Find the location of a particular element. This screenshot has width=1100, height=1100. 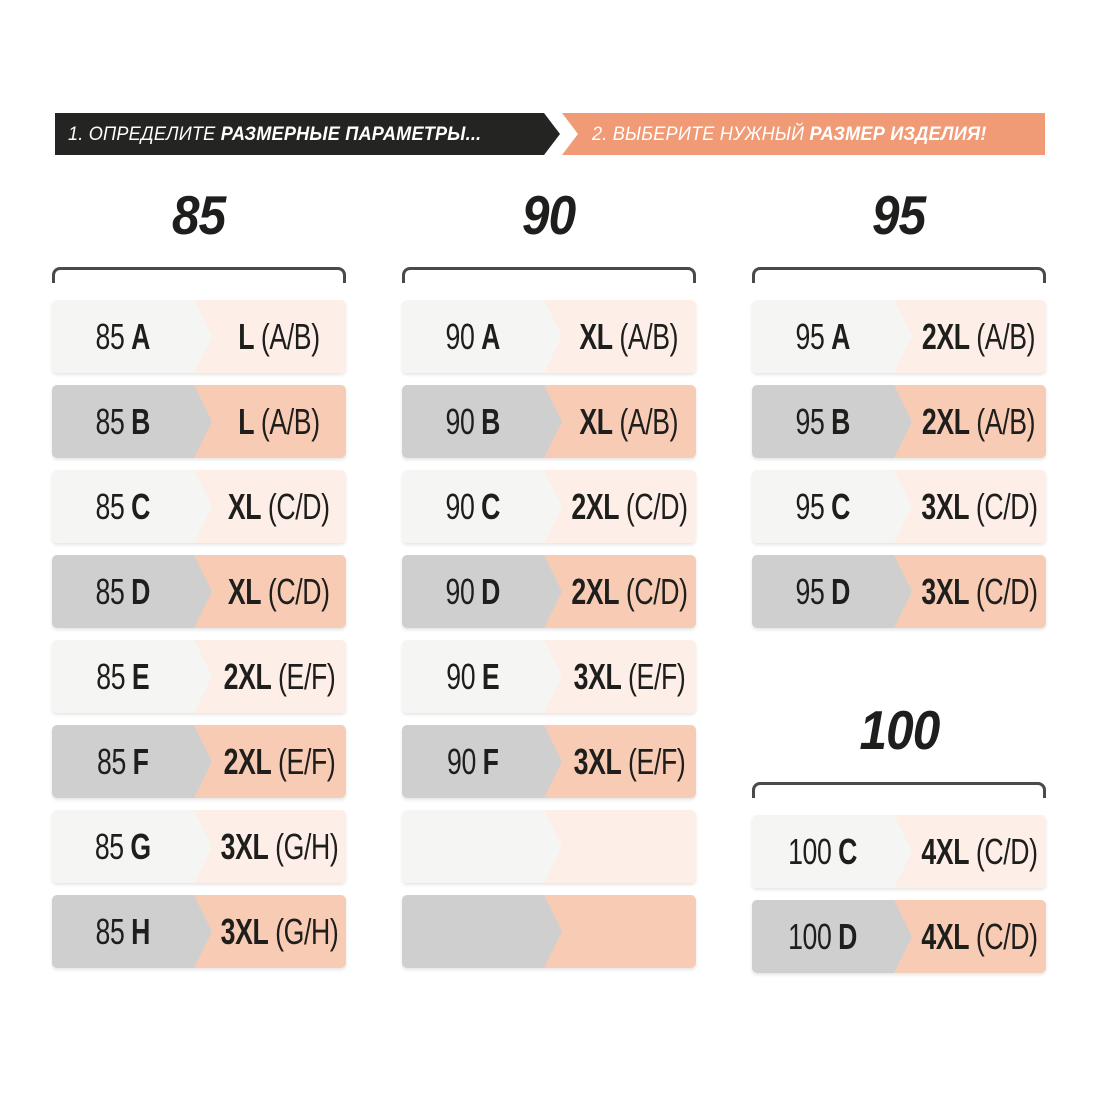

measurement-cell: 95 D is located at coordinates (832, 591).